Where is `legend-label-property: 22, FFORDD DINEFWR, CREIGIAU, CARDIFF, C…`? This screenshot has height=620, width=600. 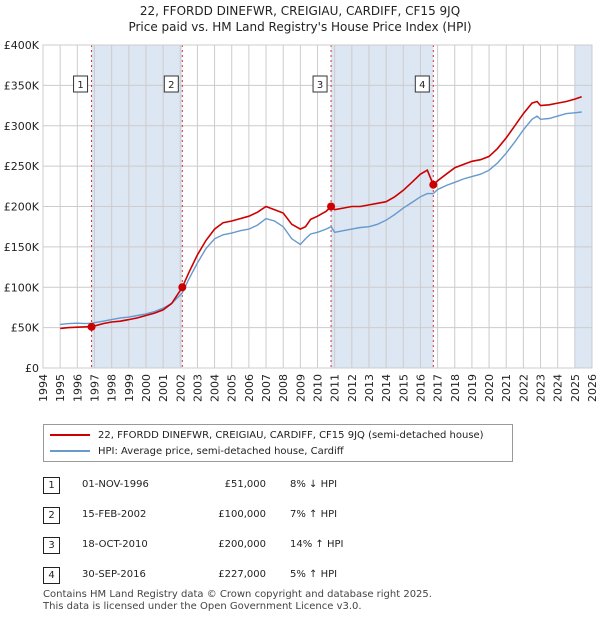
legend-label-property: 22, FFORDD DINEFWR, CREIGIAU, CARDIFF, C… is located at coordinates (291, 435).